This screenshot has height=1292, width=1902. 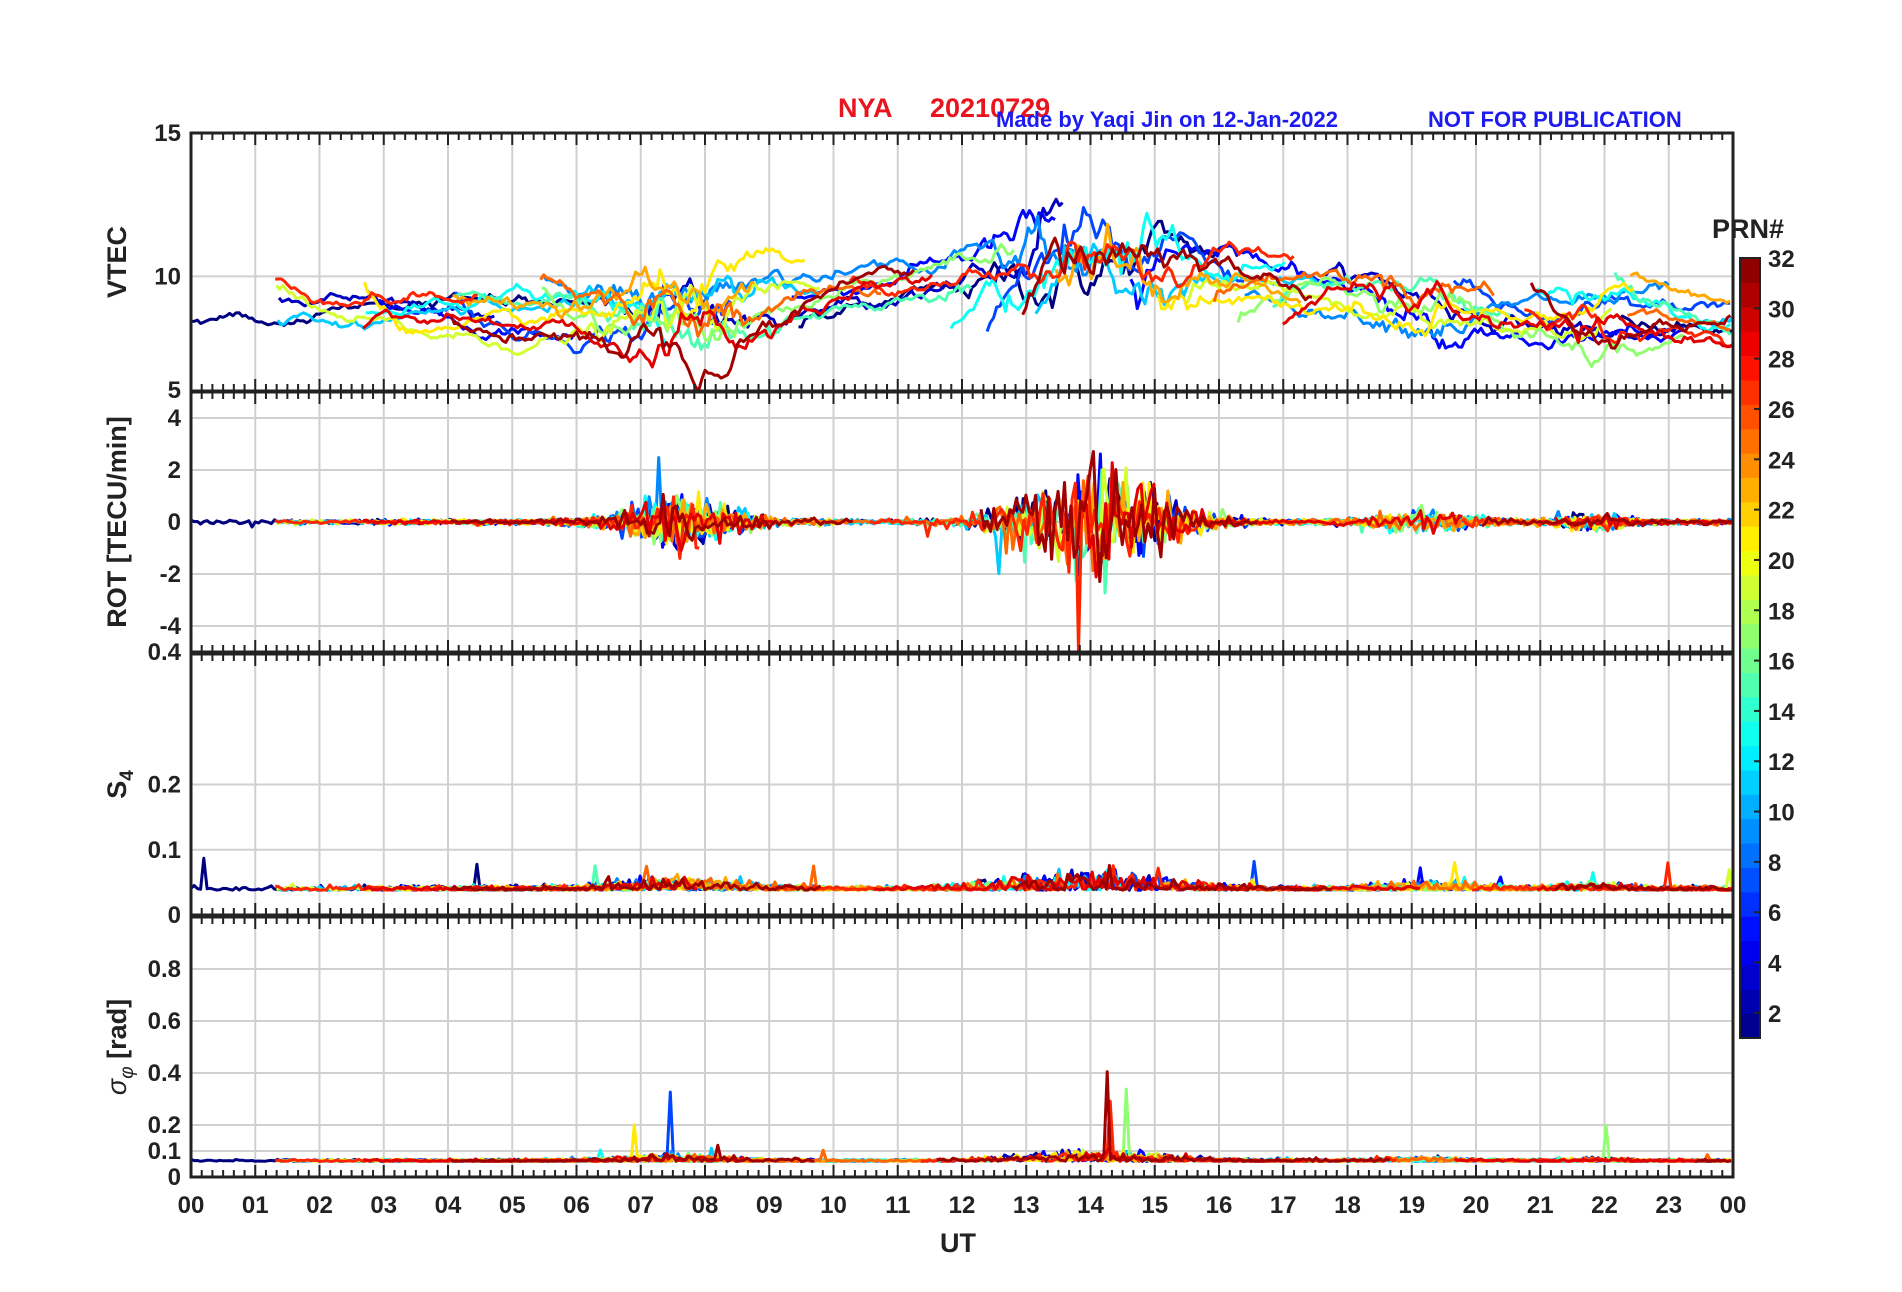 What do you see at coordinates (120, 1047) in the screenshot?
I see `y-axis-label: σφ [rad]` at bounding box center [120, 1047].